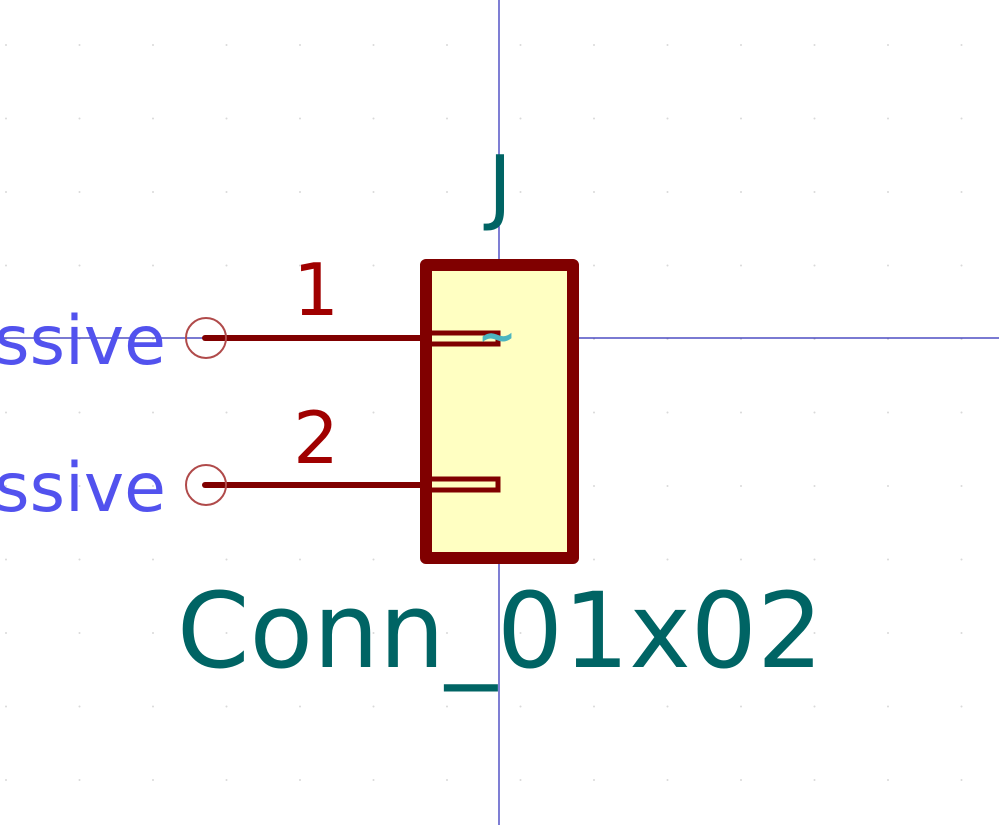  I want to click on connector-body, so click(499, 411).